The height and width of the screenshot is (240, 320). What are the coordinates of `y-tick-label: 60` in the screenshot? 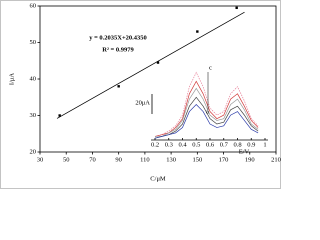 It's located at (33, 5).